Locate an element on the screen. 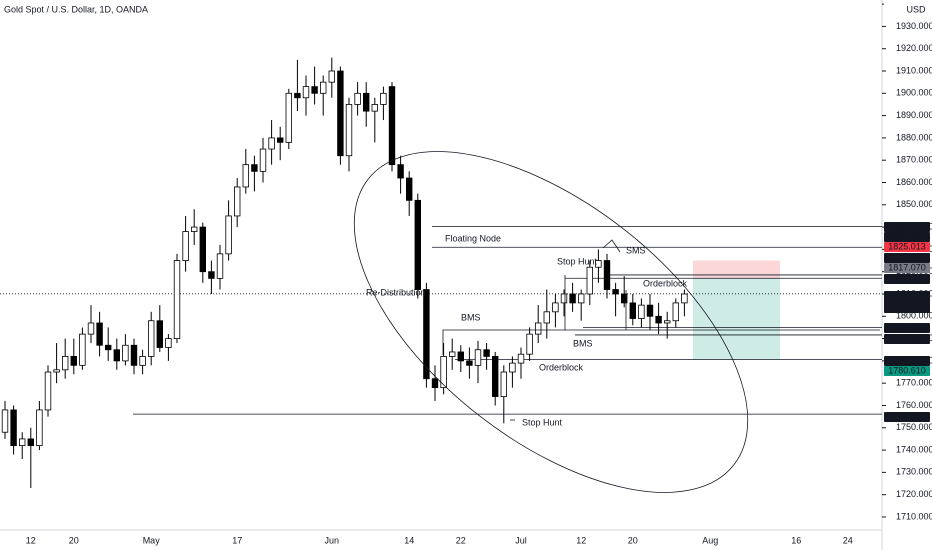 Image resolution: width=932 pixels, height=550 pixels. price-label: 1810.070 is located at coordinates (907, 296).